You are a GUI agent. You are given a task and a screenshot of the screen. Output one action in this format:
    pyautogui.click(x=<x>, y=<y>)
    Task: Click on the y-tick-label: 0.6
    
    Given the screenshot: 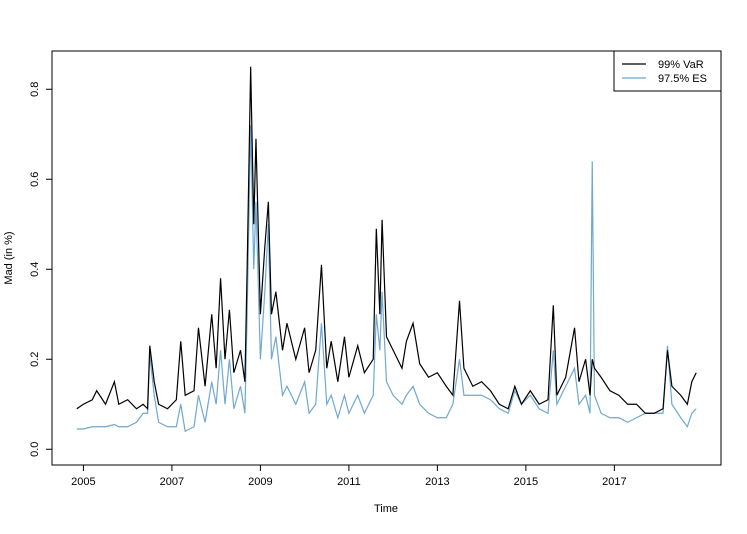 What is the action you would take?
    pyautogui.click(x=35, y=179)
    